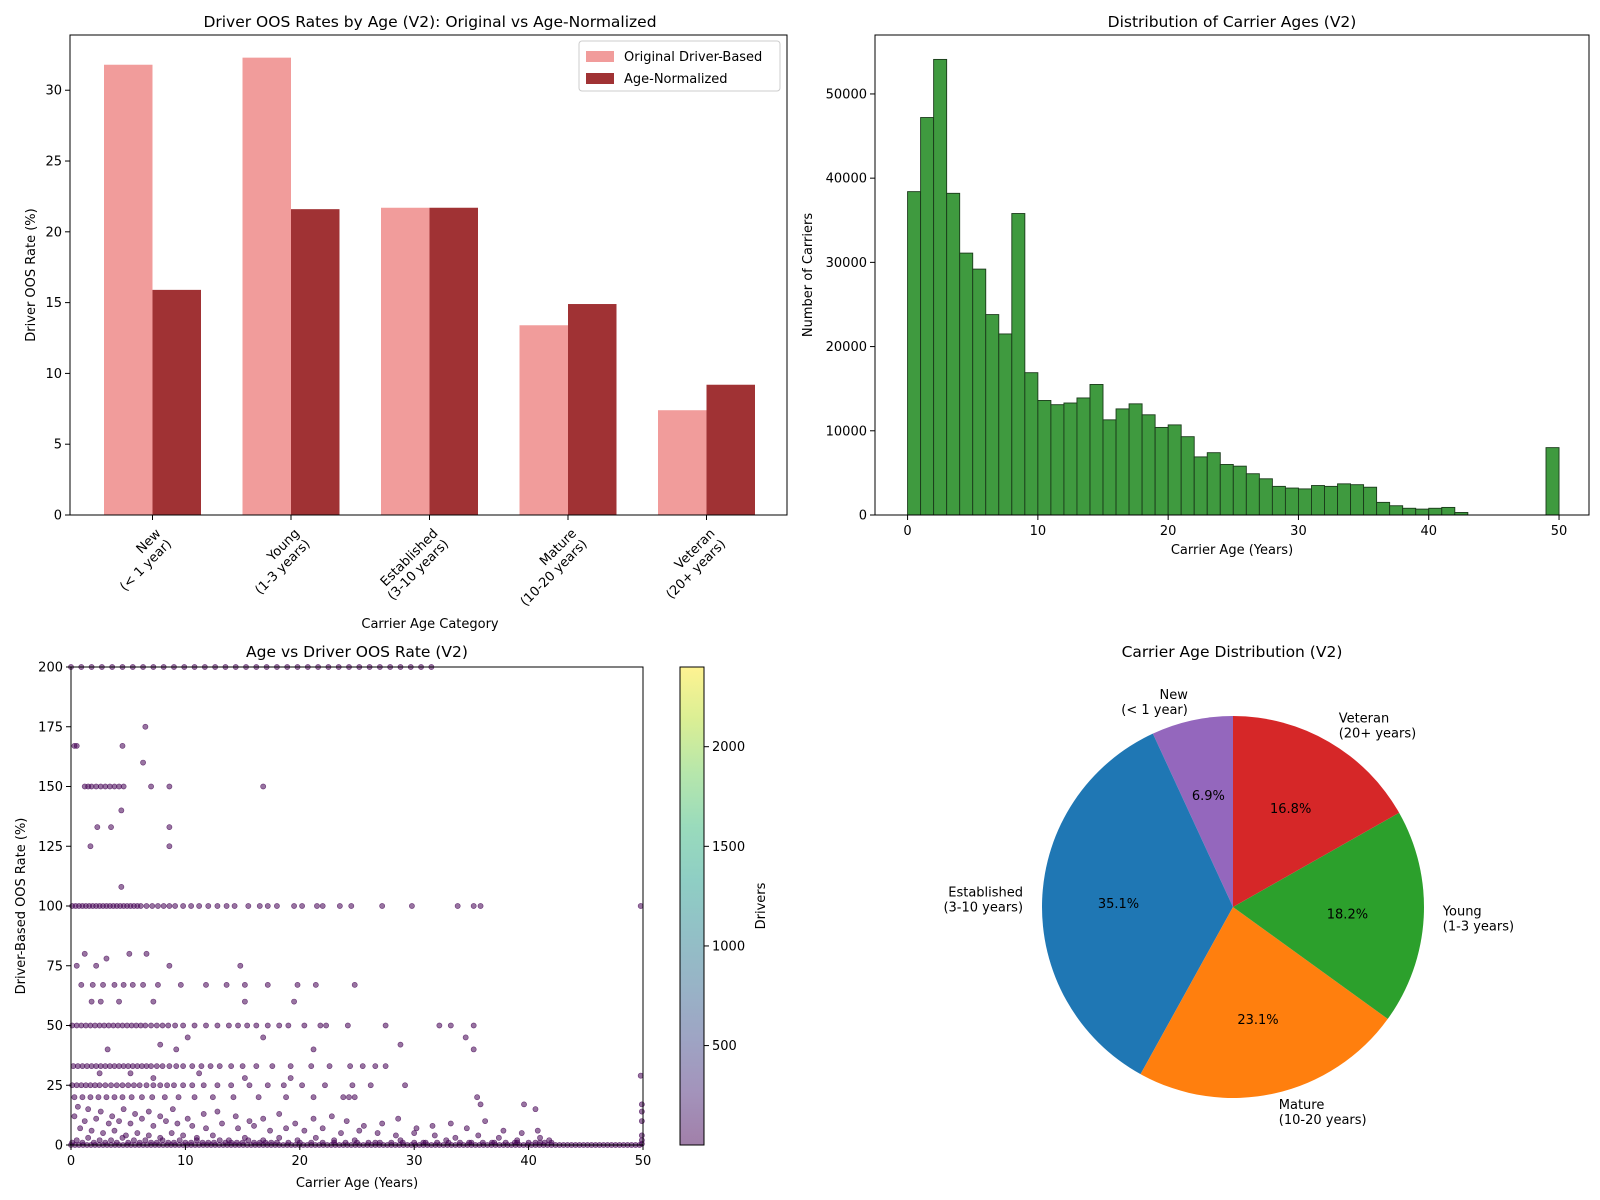  What do you see at coordinates (146, 560) in the screenshot?
I see `x-tick-label-0: New(< 1 year)` at bounding box center [146, 560].